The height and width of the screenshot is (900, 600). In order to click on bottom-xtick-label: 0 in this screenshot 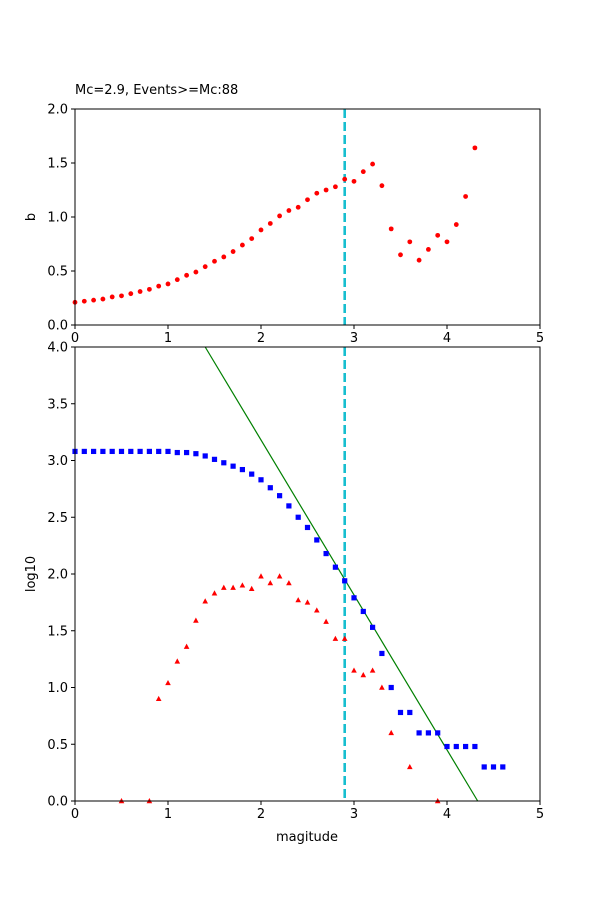, I will do `click(75, 814)`.